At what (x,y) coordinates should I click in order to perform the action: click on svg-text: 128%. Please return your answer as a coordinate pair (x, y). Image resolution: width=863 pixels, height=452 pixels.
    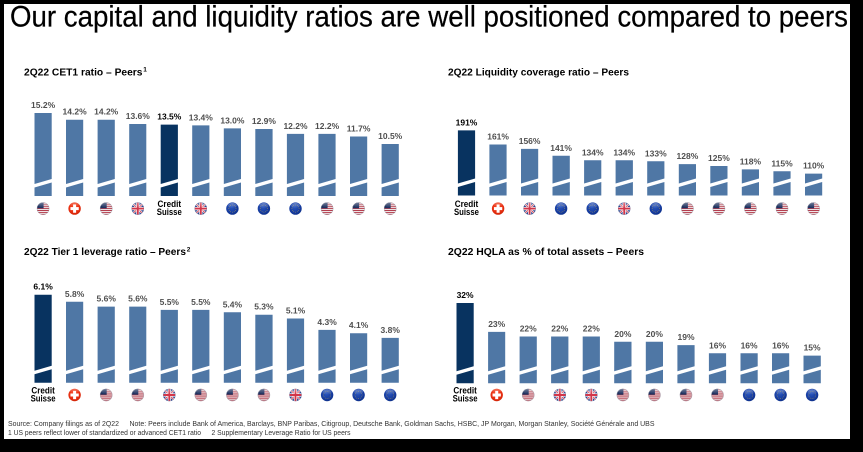
    Looking at the image, I should click on (688, 156).